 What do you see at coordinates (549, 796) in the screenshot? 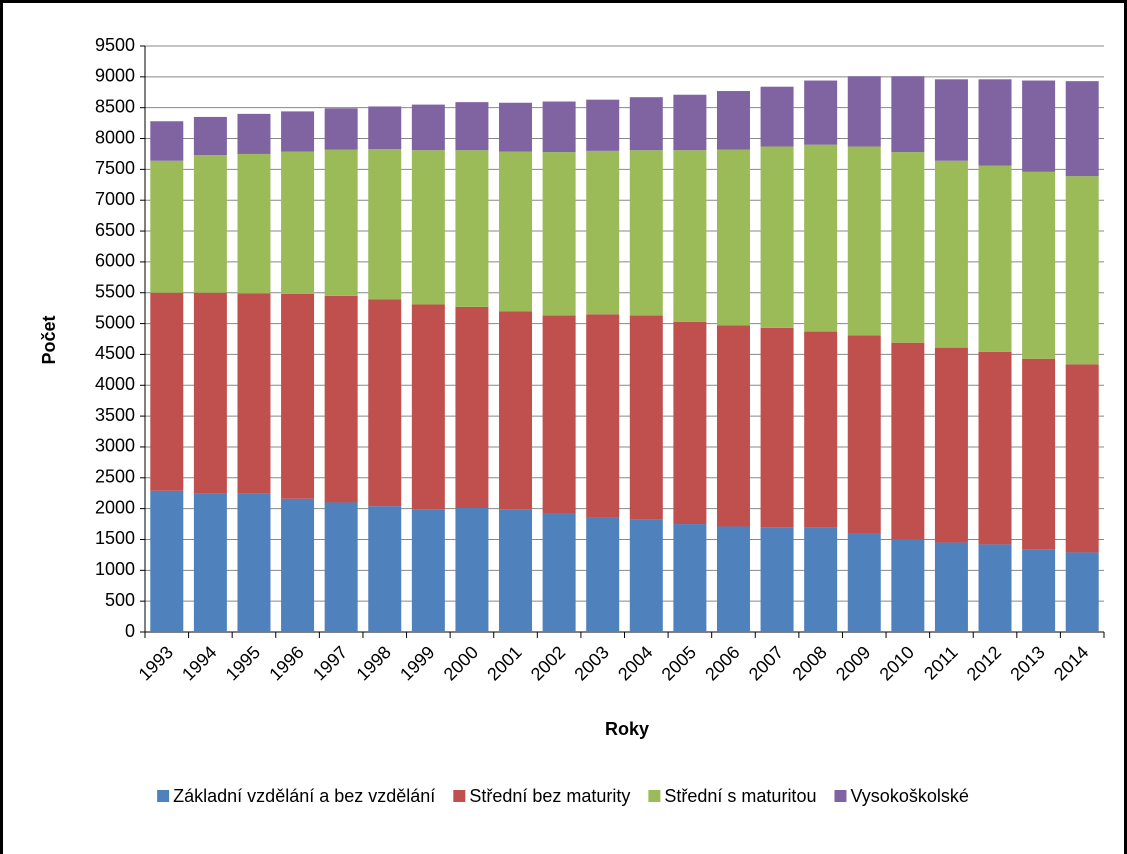
I see `legend-label: Střední bez maturity` at bounding box center [549, 796].